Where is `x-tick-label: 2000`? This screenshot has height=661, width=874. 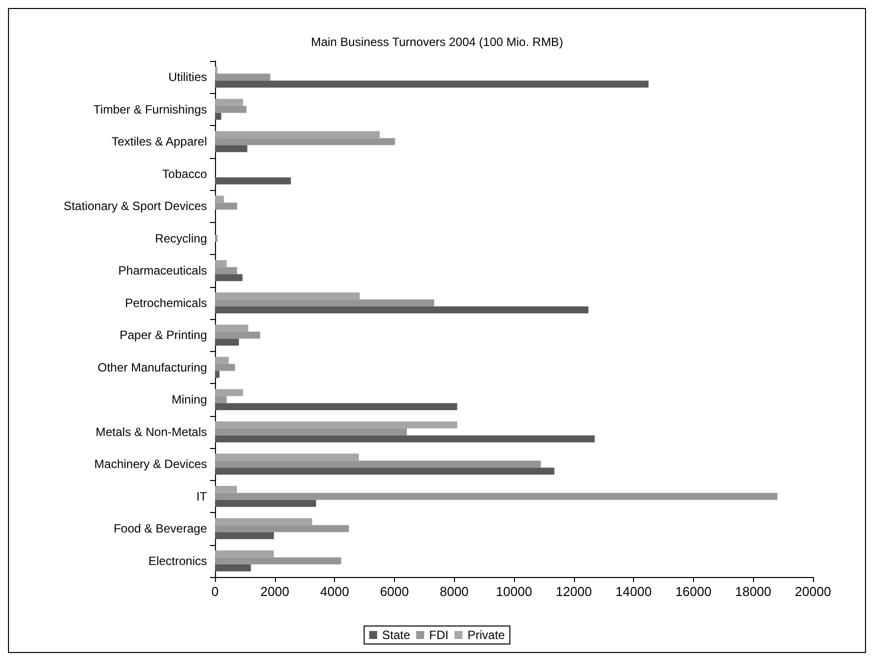 x-tick-label: 2000 is located at coordinates (275, 591).